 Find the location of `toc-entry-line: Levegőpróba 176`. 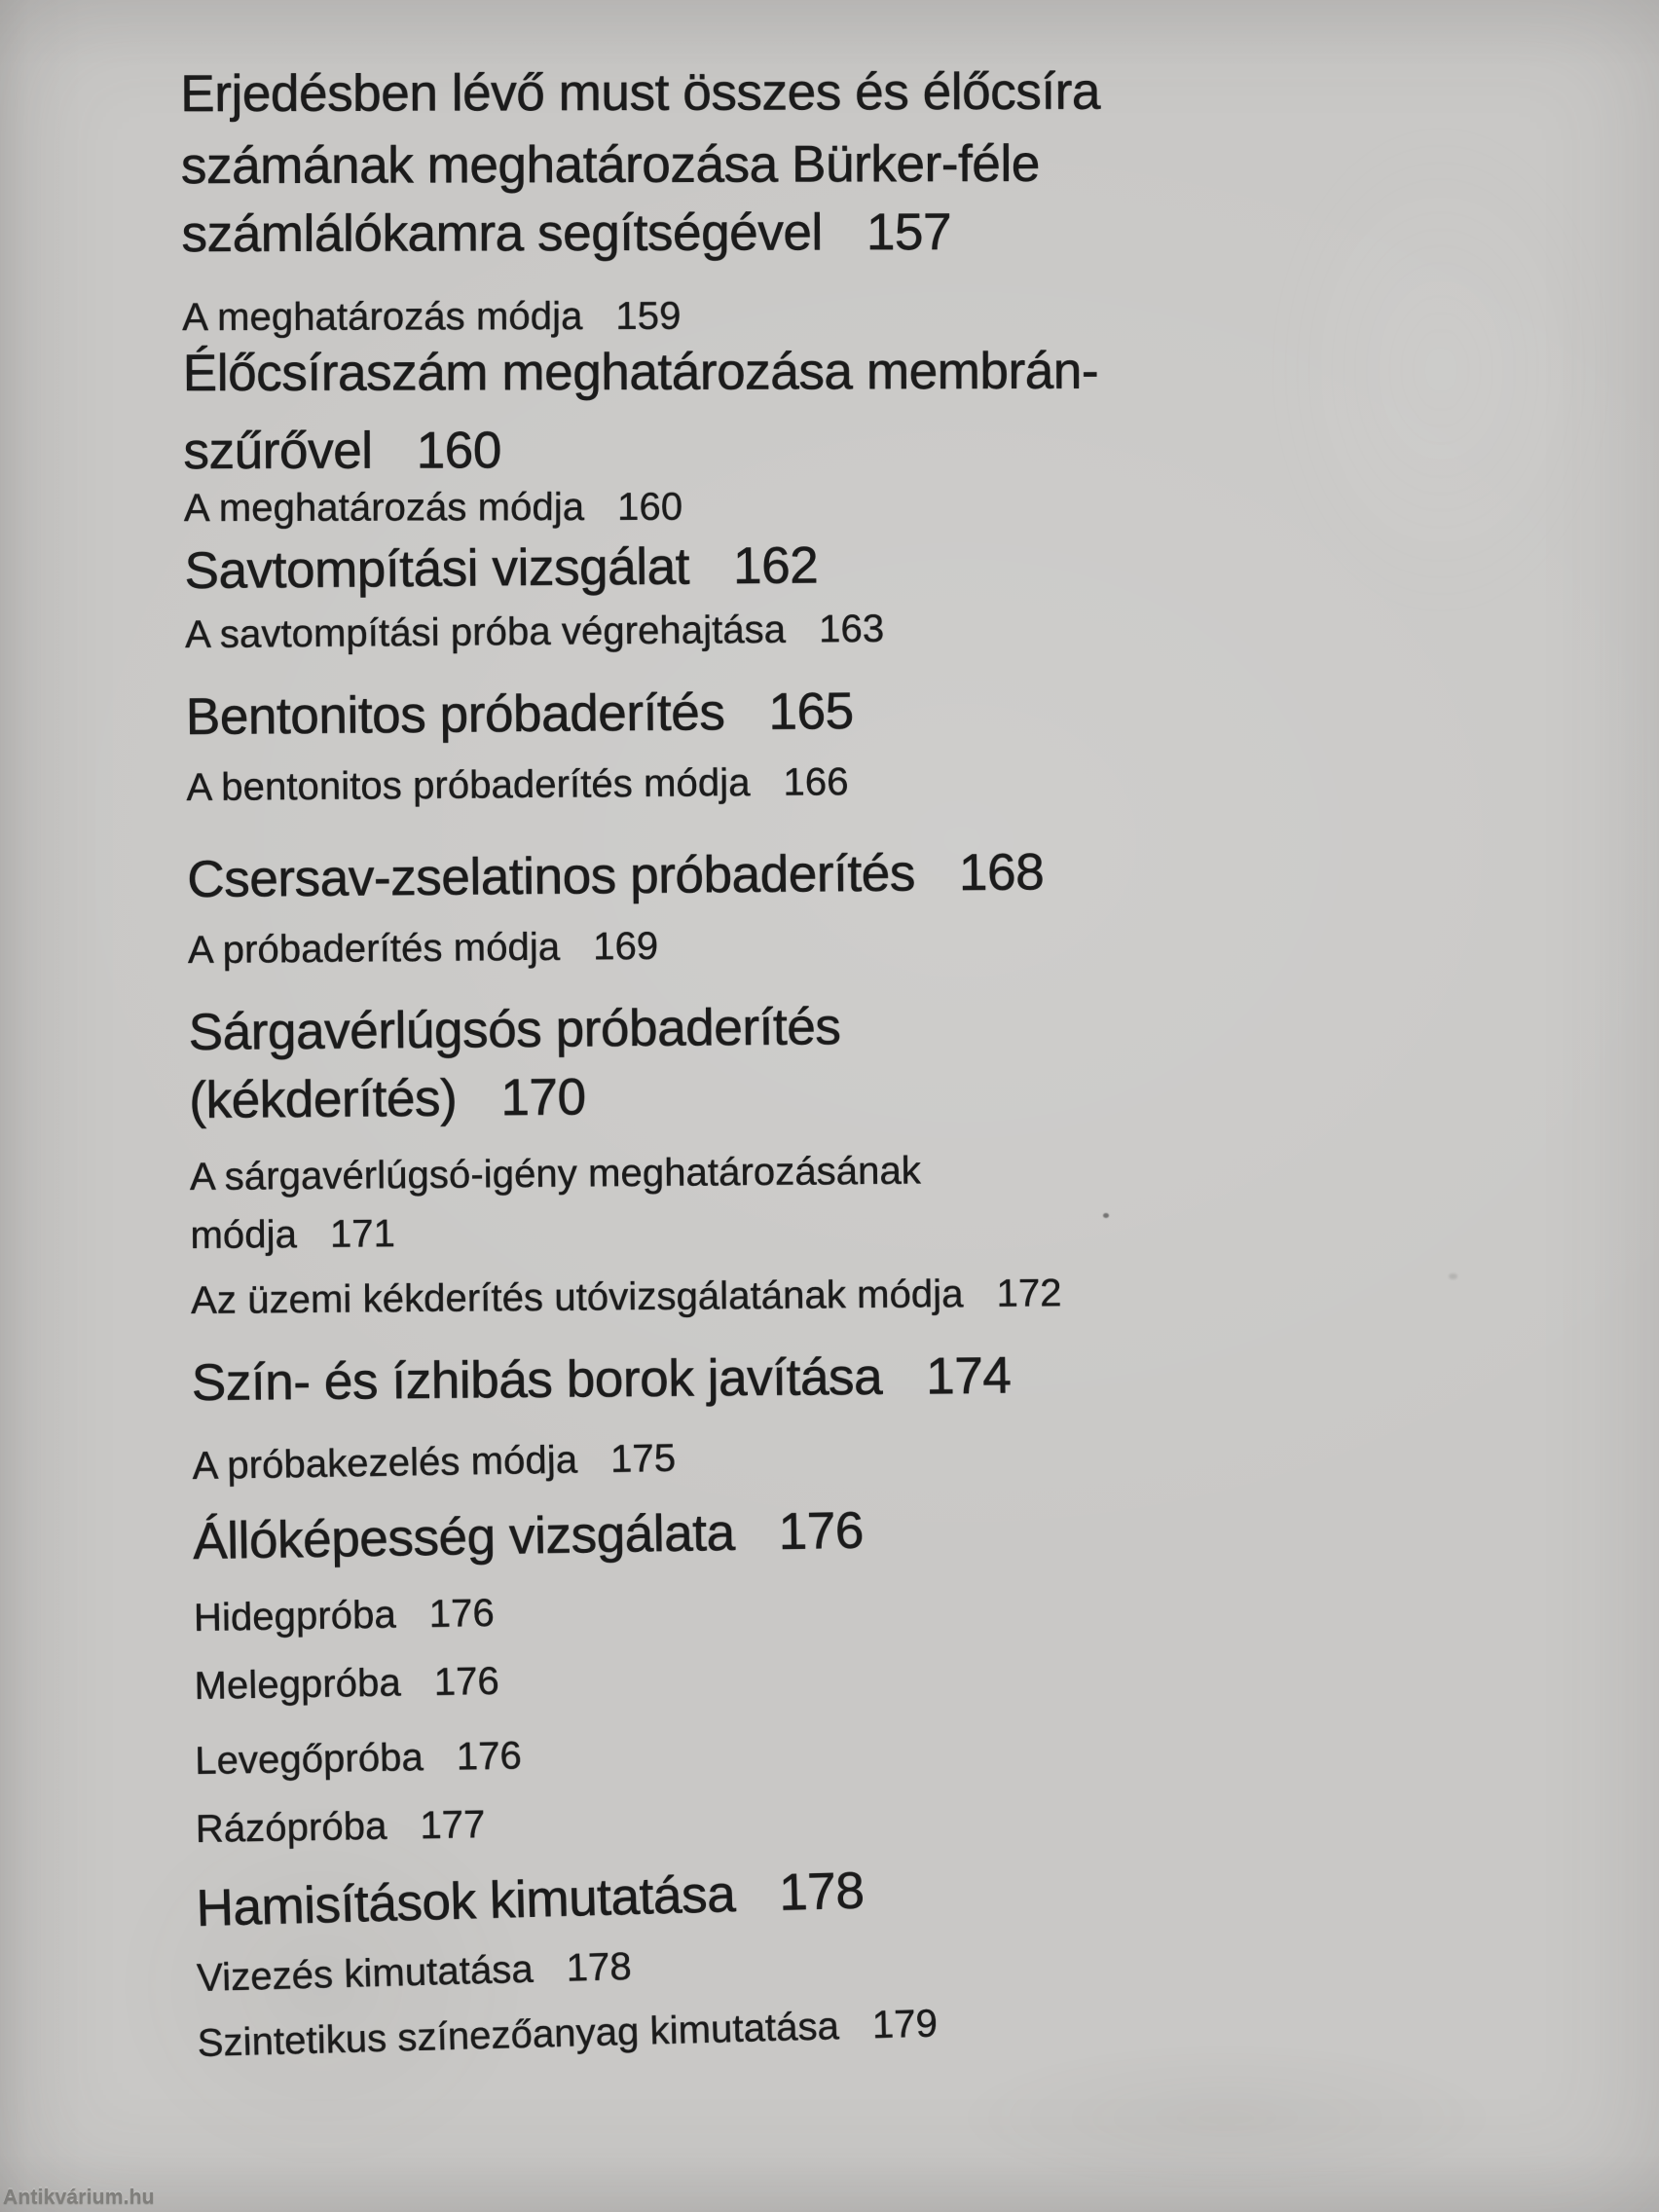

toc-entry-line: Levegőpróba 176 is located at coordinates (358, 1759).